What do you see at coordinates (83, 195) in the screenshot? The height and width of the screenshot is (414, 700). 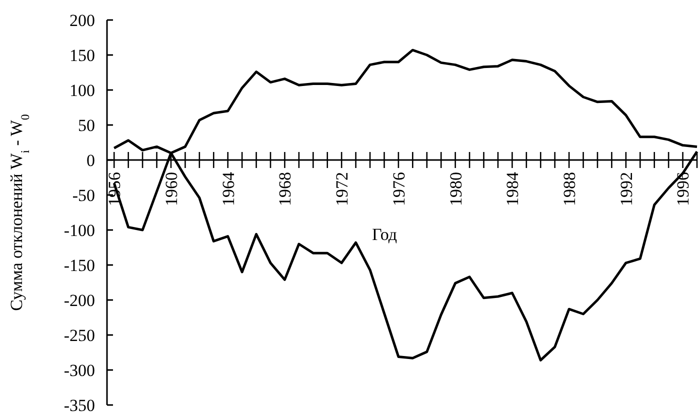 I see `y-tick-label: -50` at bounding box center [83, 195].